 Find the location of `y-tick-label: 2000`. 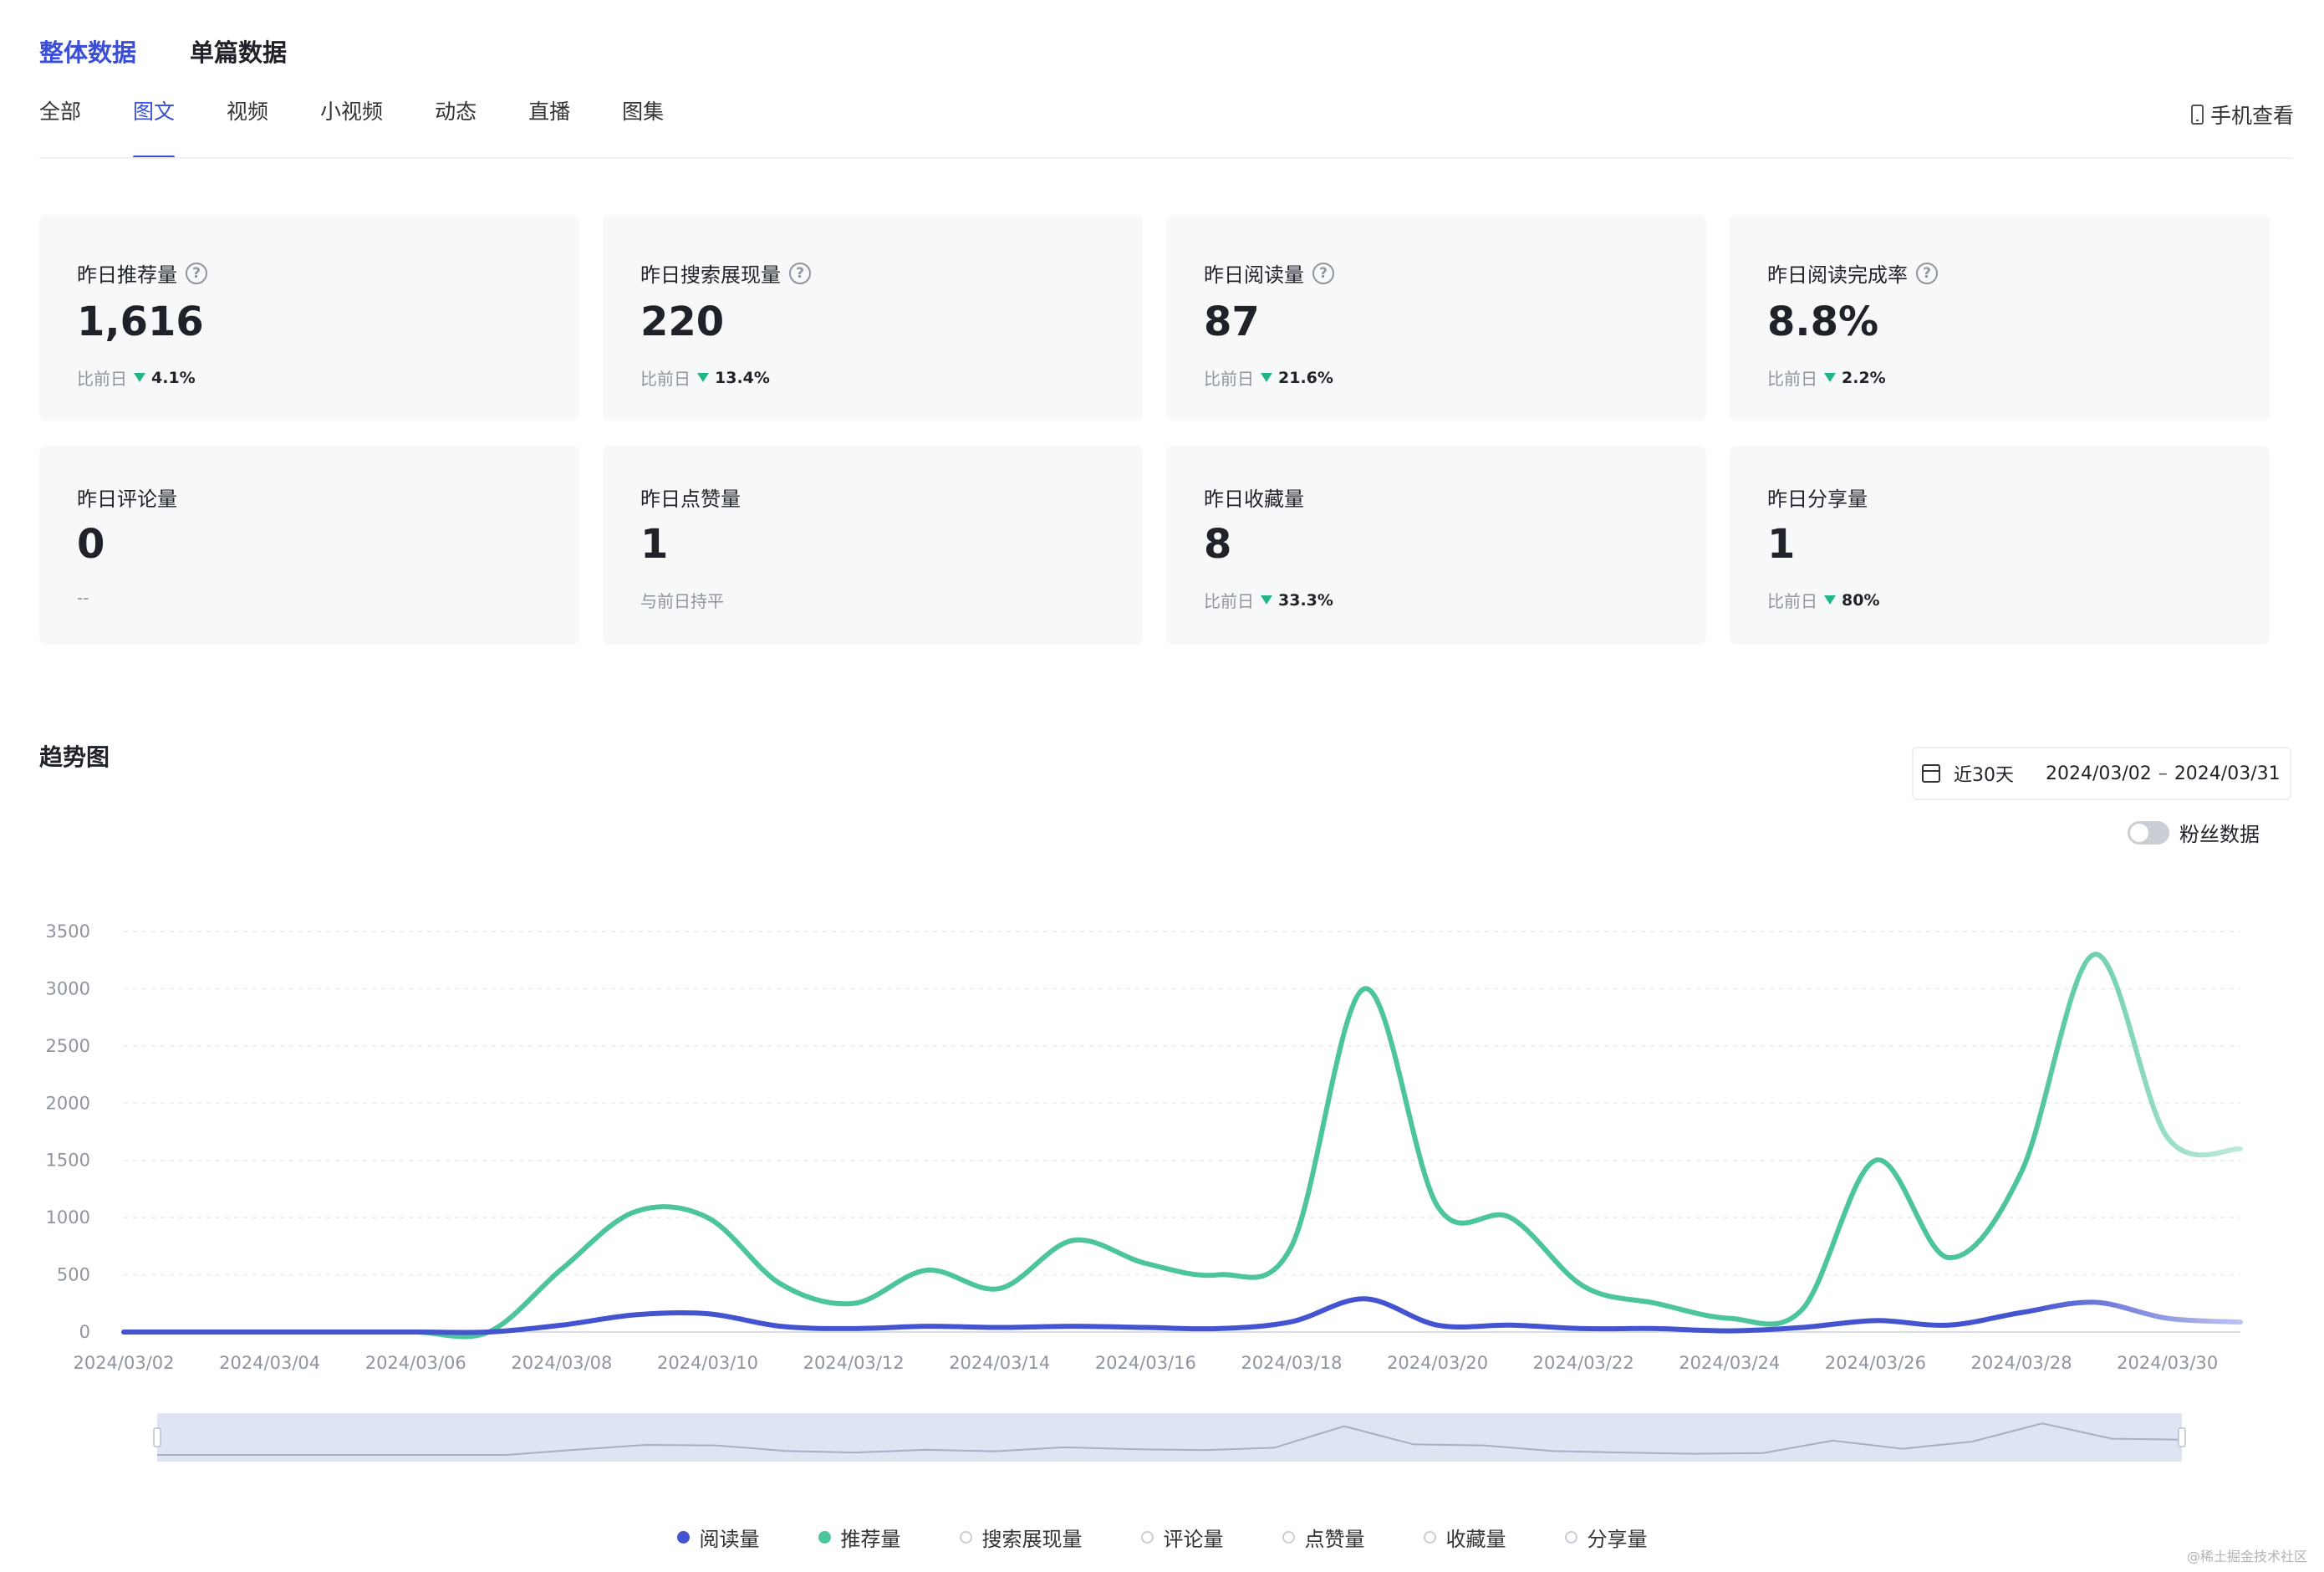

y-tick-label: 2000 is located at coordinates (68, 1103).